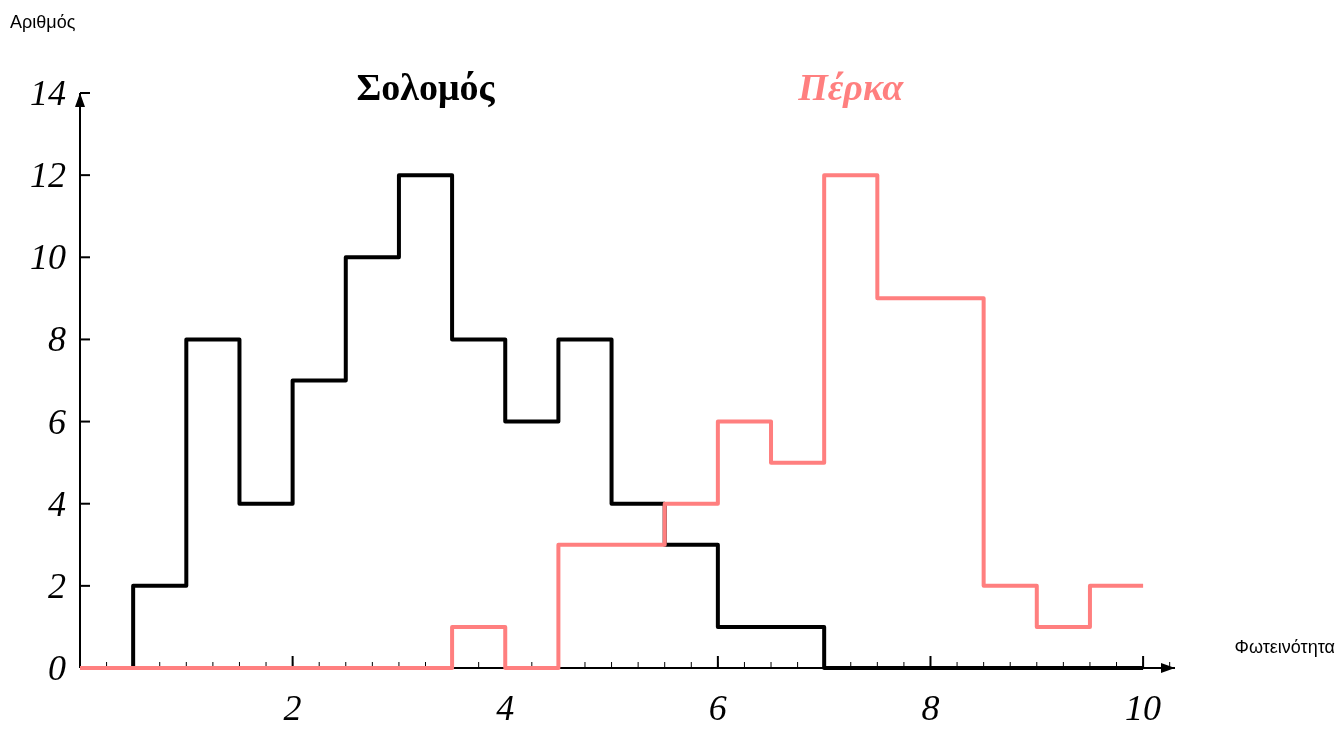  I want to click on x-tick-label: 4, so click(505, 708).